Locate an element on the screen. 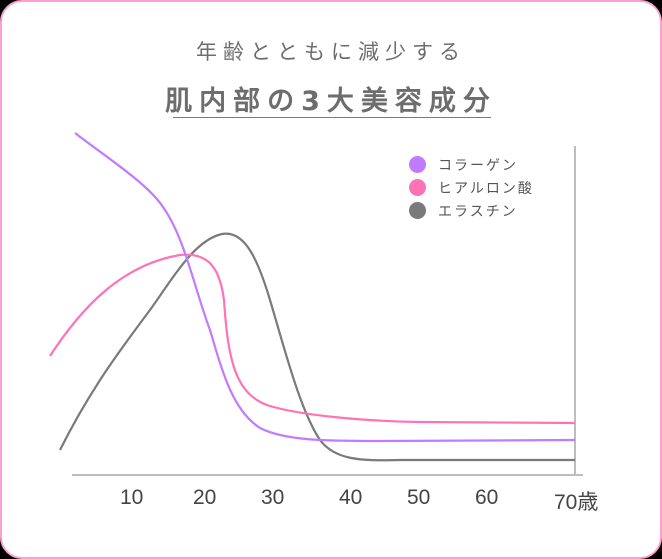  legend-item-collagen: コラーゲン is located at coordinates (471, 164).